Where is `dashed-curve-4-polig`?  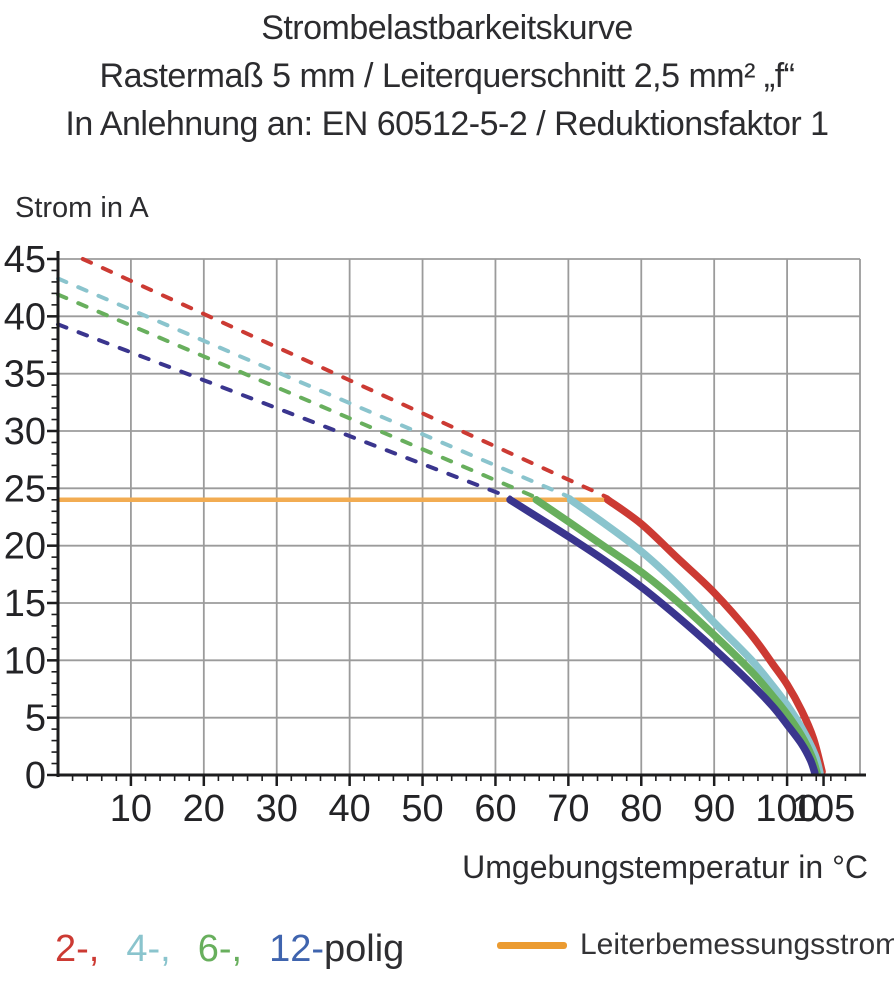 dashed-curve-4-polig is located at coordinates (314, 388).